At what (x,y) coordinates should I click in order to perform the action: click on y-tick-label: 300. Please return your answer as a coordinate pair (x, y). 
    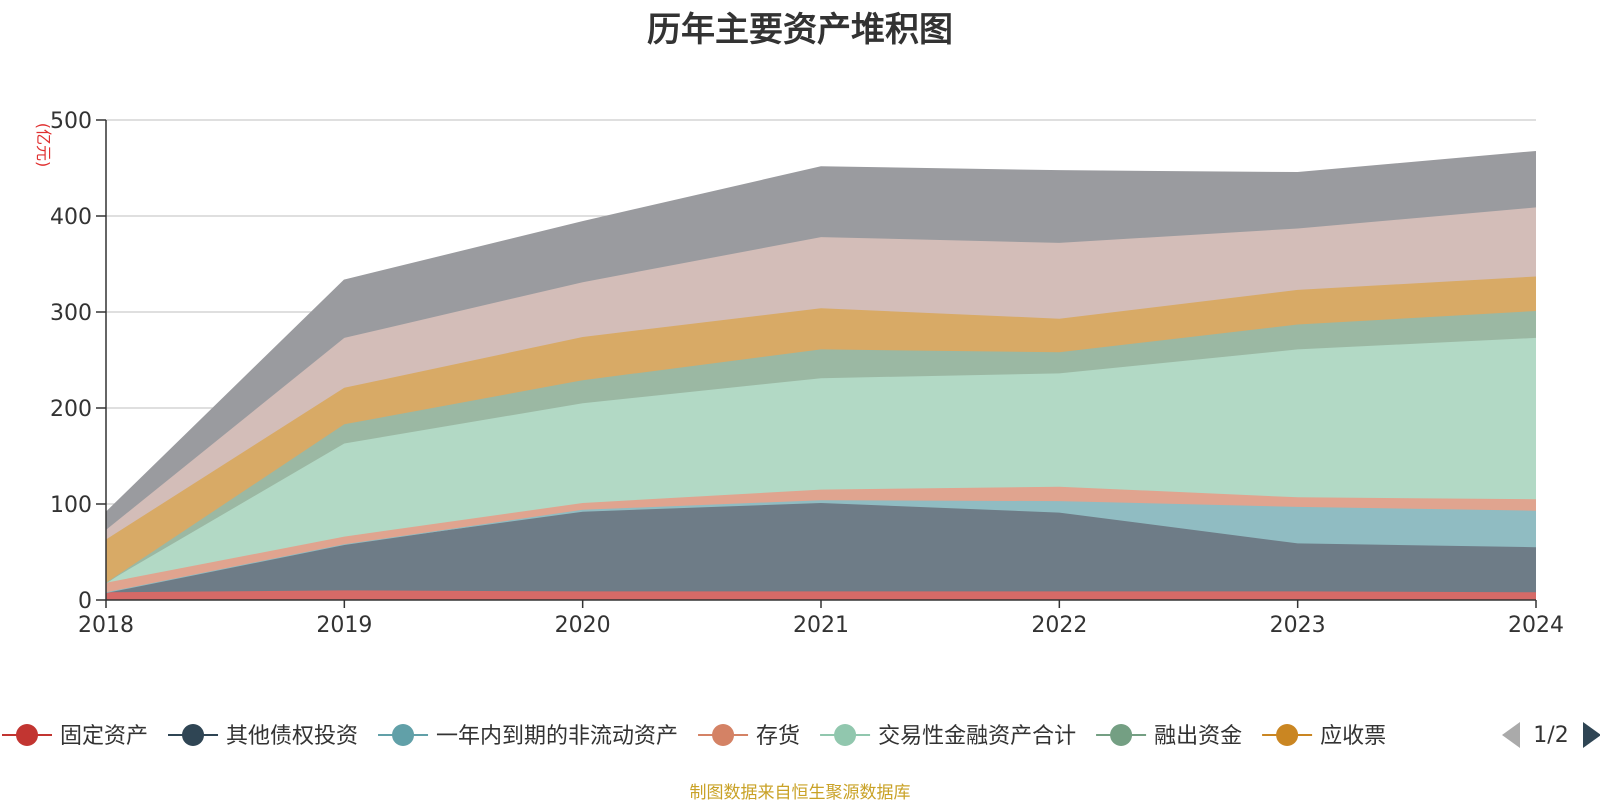
    Looking at the image, I should click on (71, 313).